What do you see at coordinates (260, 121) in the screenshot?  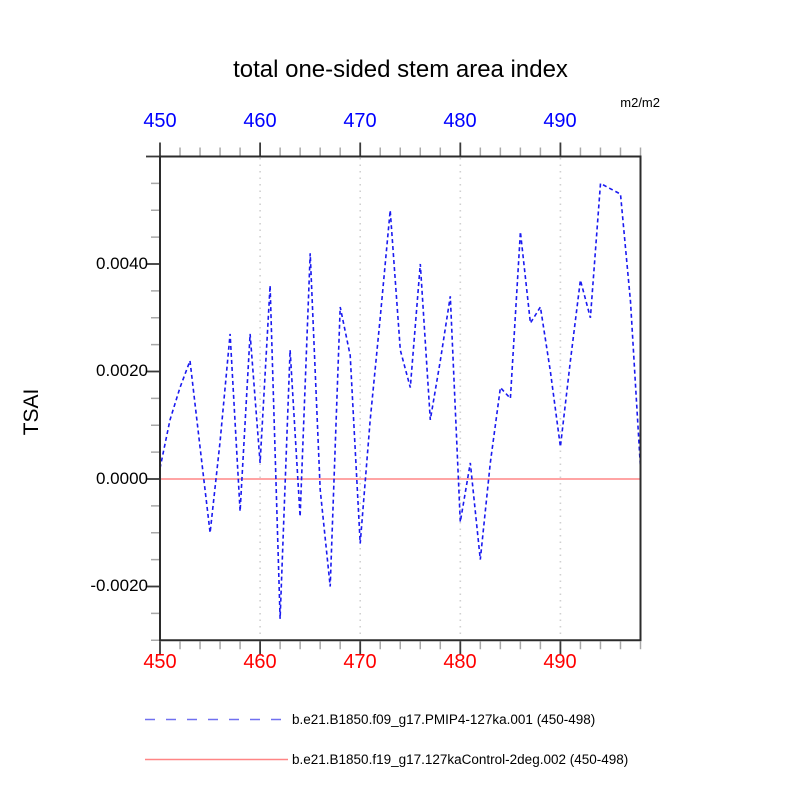 I see `top-axis-tick-label: 460` at bounding box center [260, 121].